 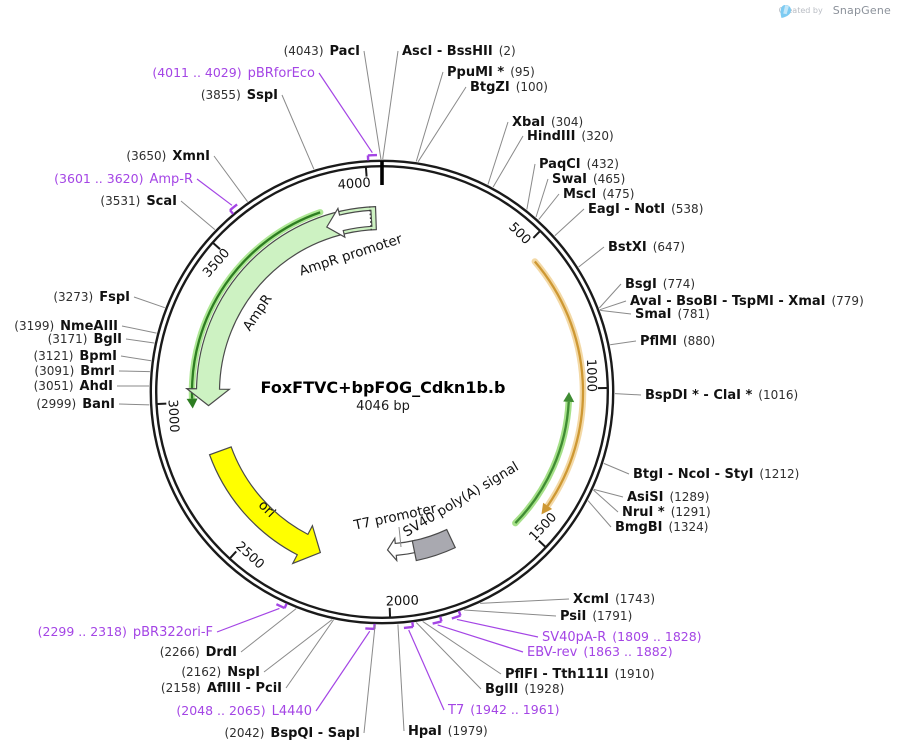 What do you see at coordinates (370, 218) in the screenshot?
I see `feature-junction-dotted` at bounding box center [370, 218].